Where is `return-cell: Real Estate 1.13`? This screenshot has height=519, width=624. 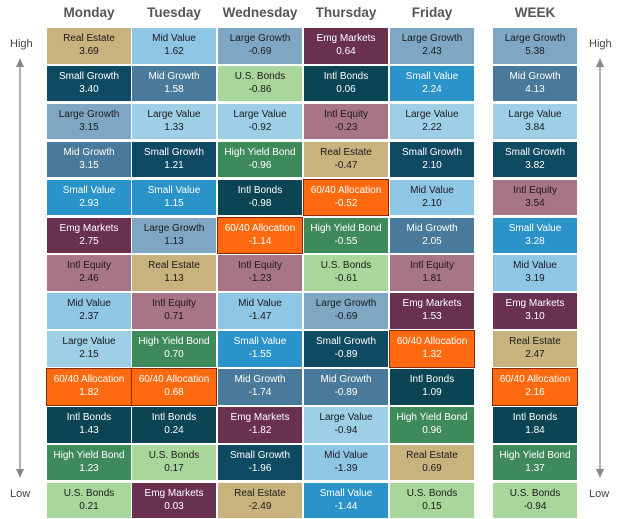
return-cell: Real Estate 1.13 is located at coordinates (174, 273).